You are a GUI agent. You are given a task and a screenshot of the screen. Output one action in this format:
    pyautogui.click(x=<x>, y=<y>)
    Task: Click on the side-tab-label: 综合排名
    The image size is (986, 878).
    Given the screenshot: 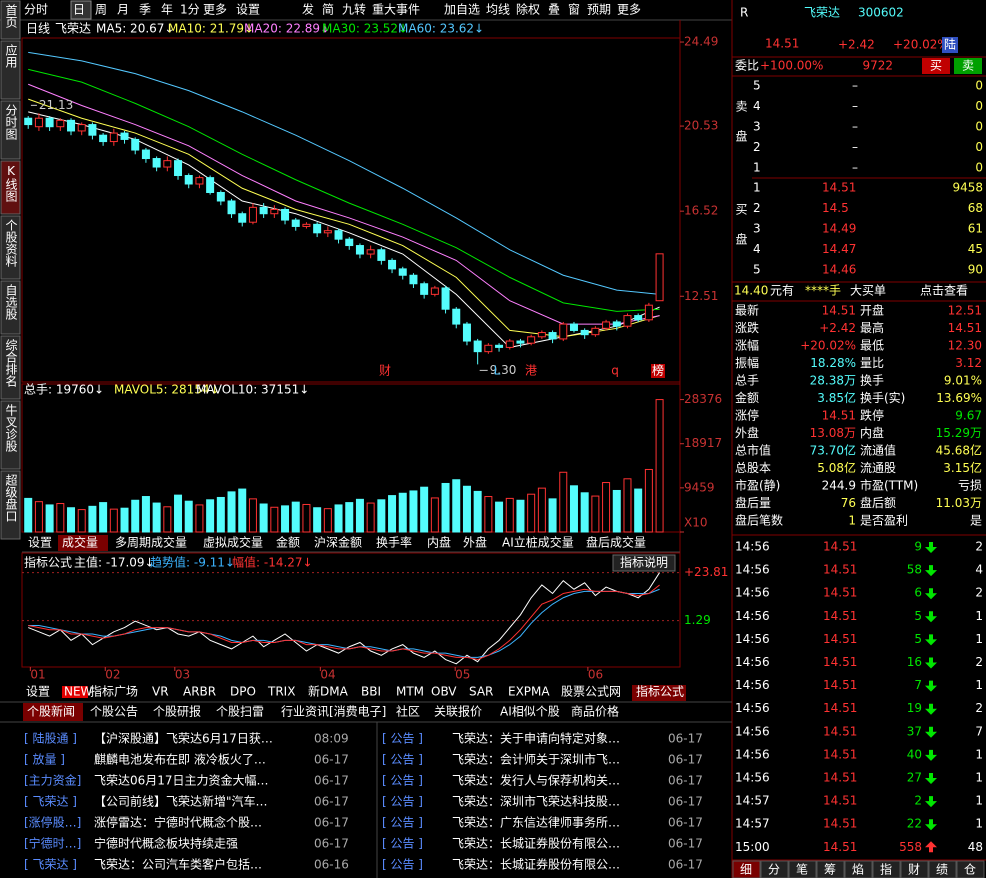 What is the action you would take?
    pyautogui.click(x=11, y=363)
    